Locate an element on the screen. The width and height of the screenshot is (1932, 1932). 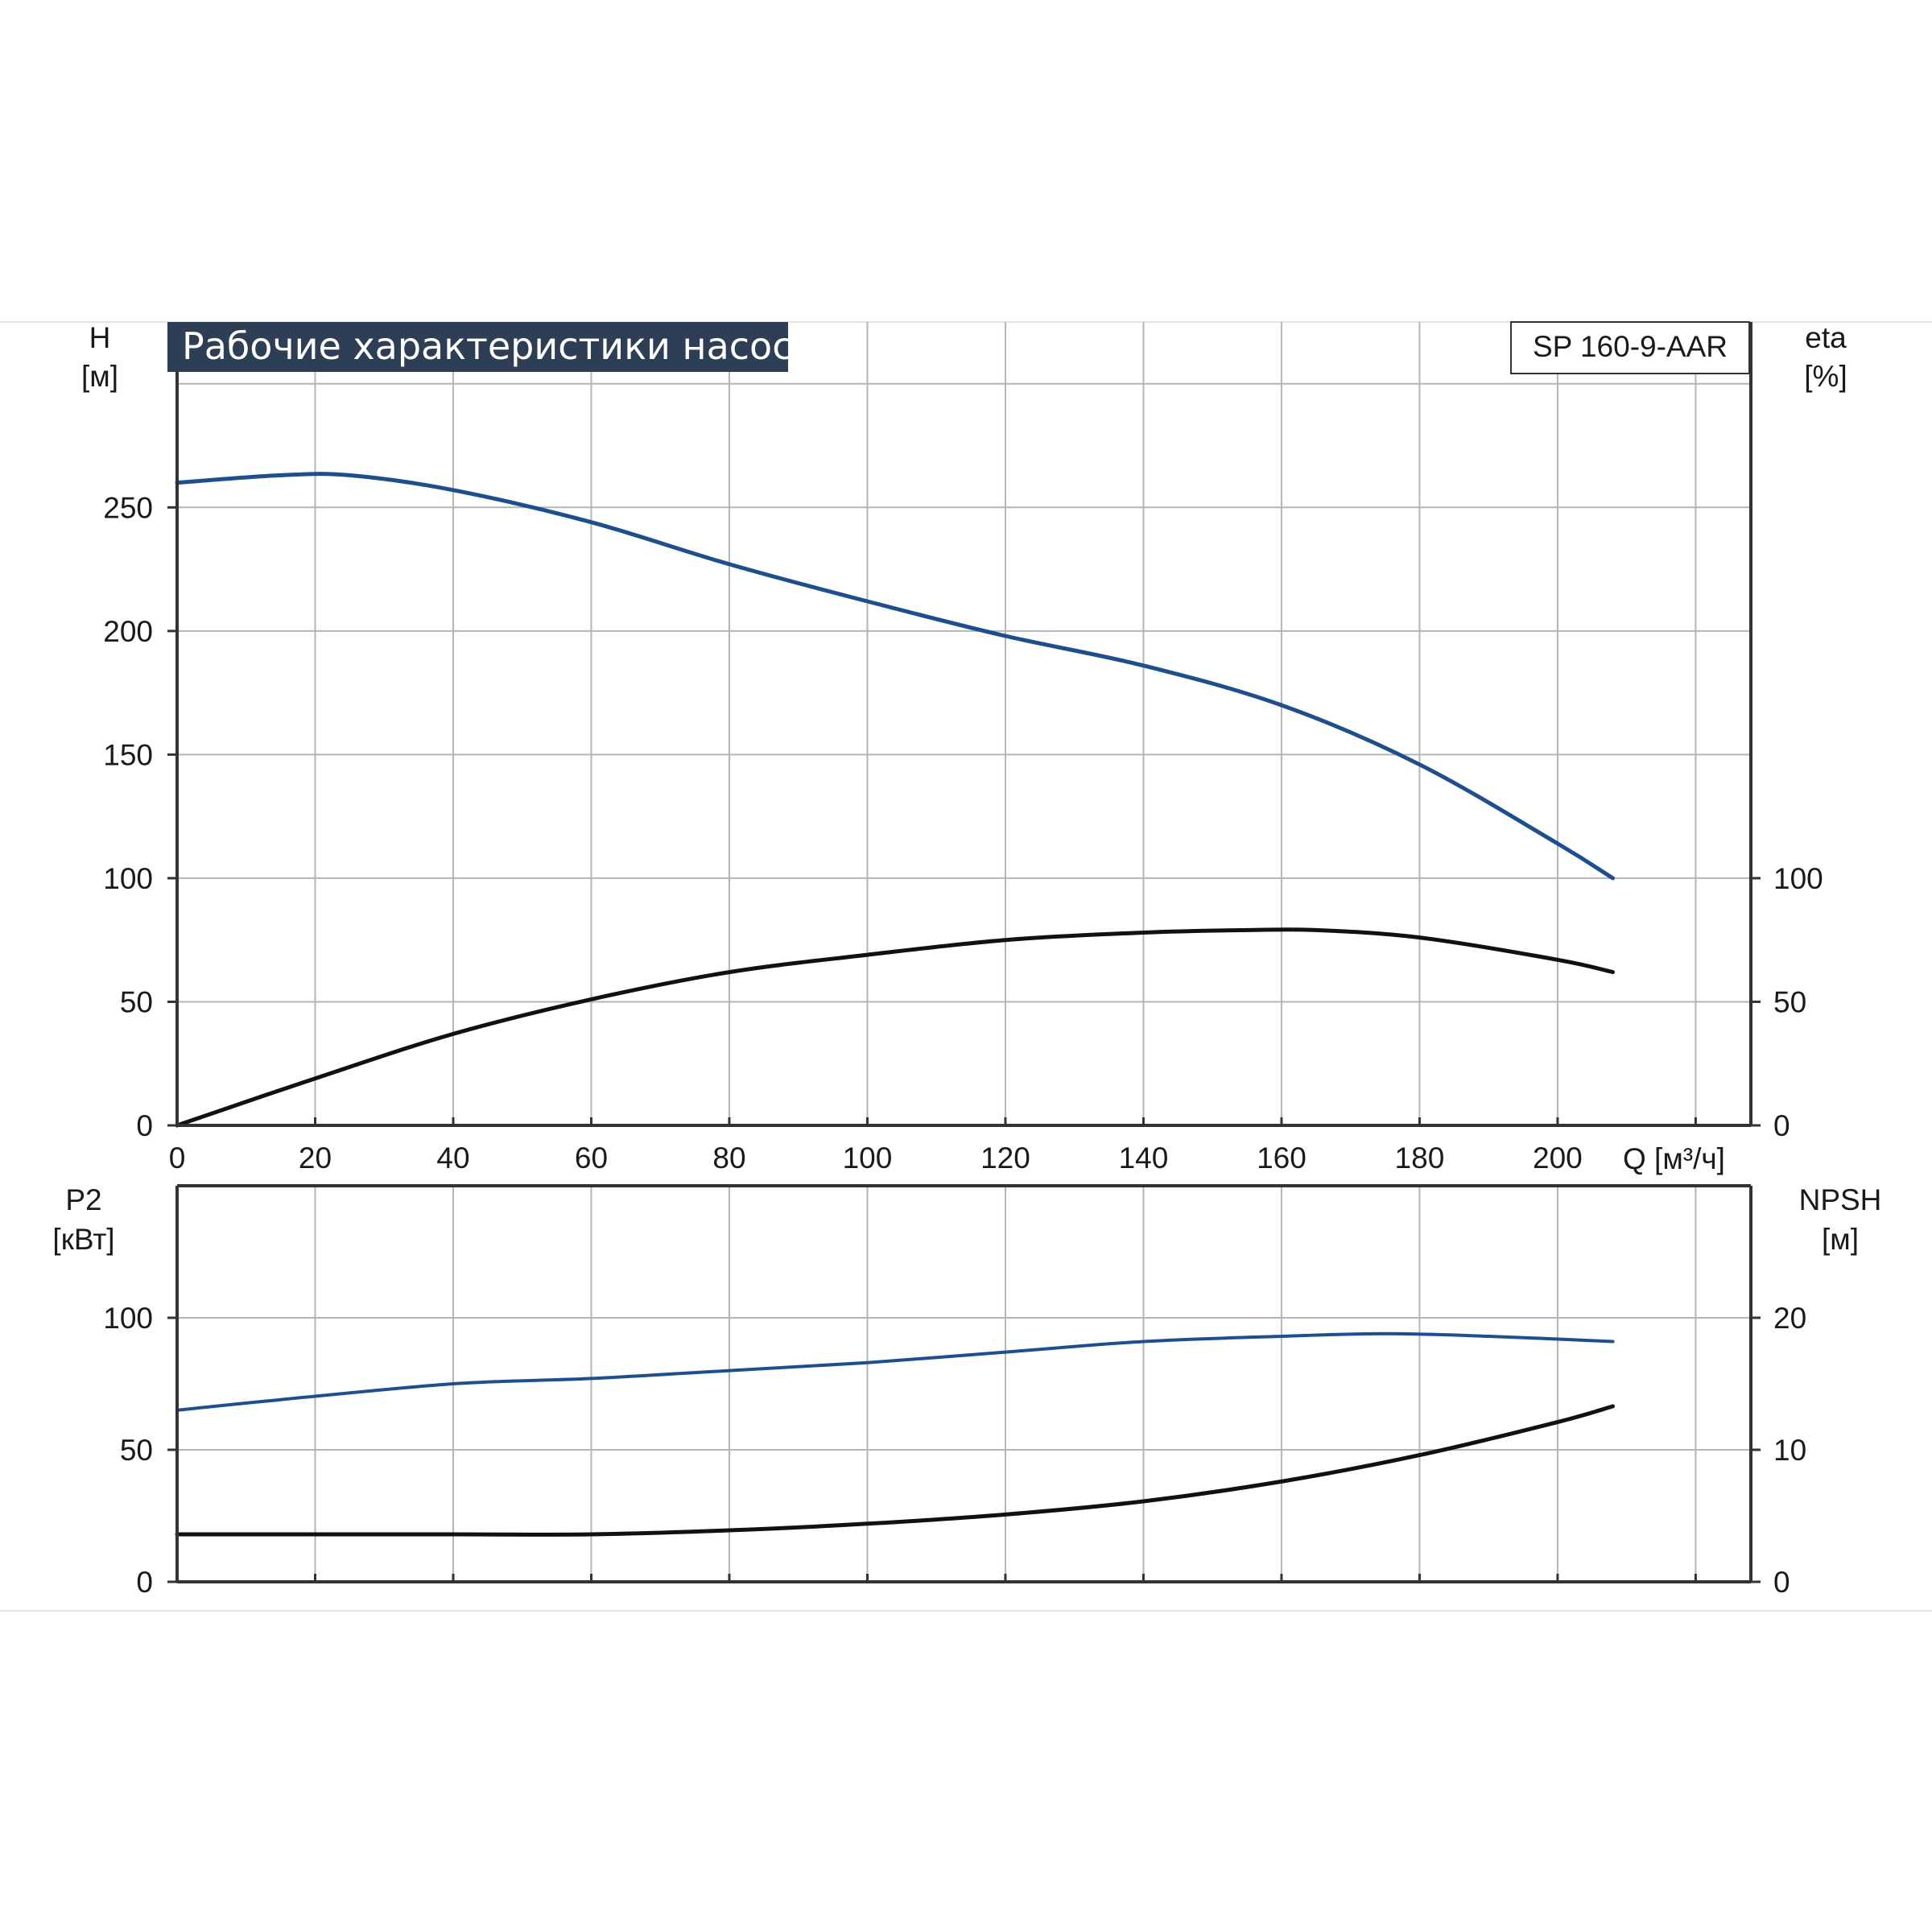
lower-curves is located at coordinates (895, 1434).